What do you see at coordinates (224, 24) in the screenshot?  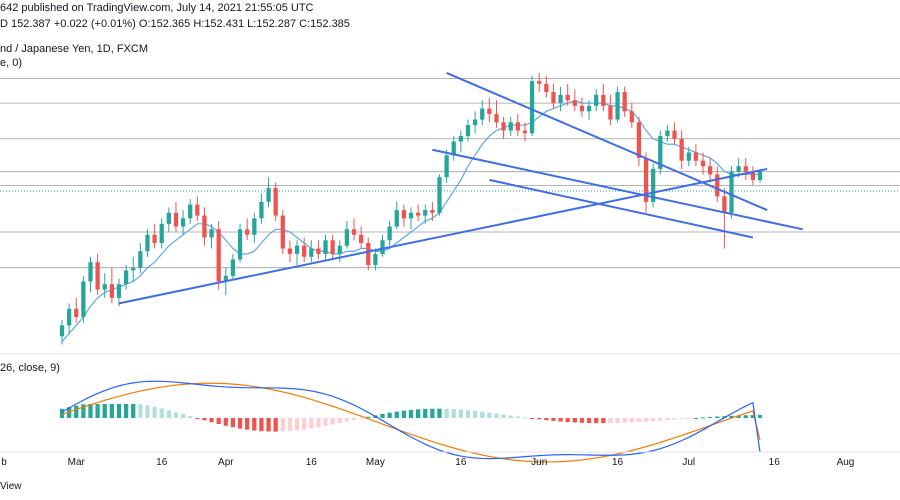 I see `high-value: 152.431` at bounding box center [224, 24].